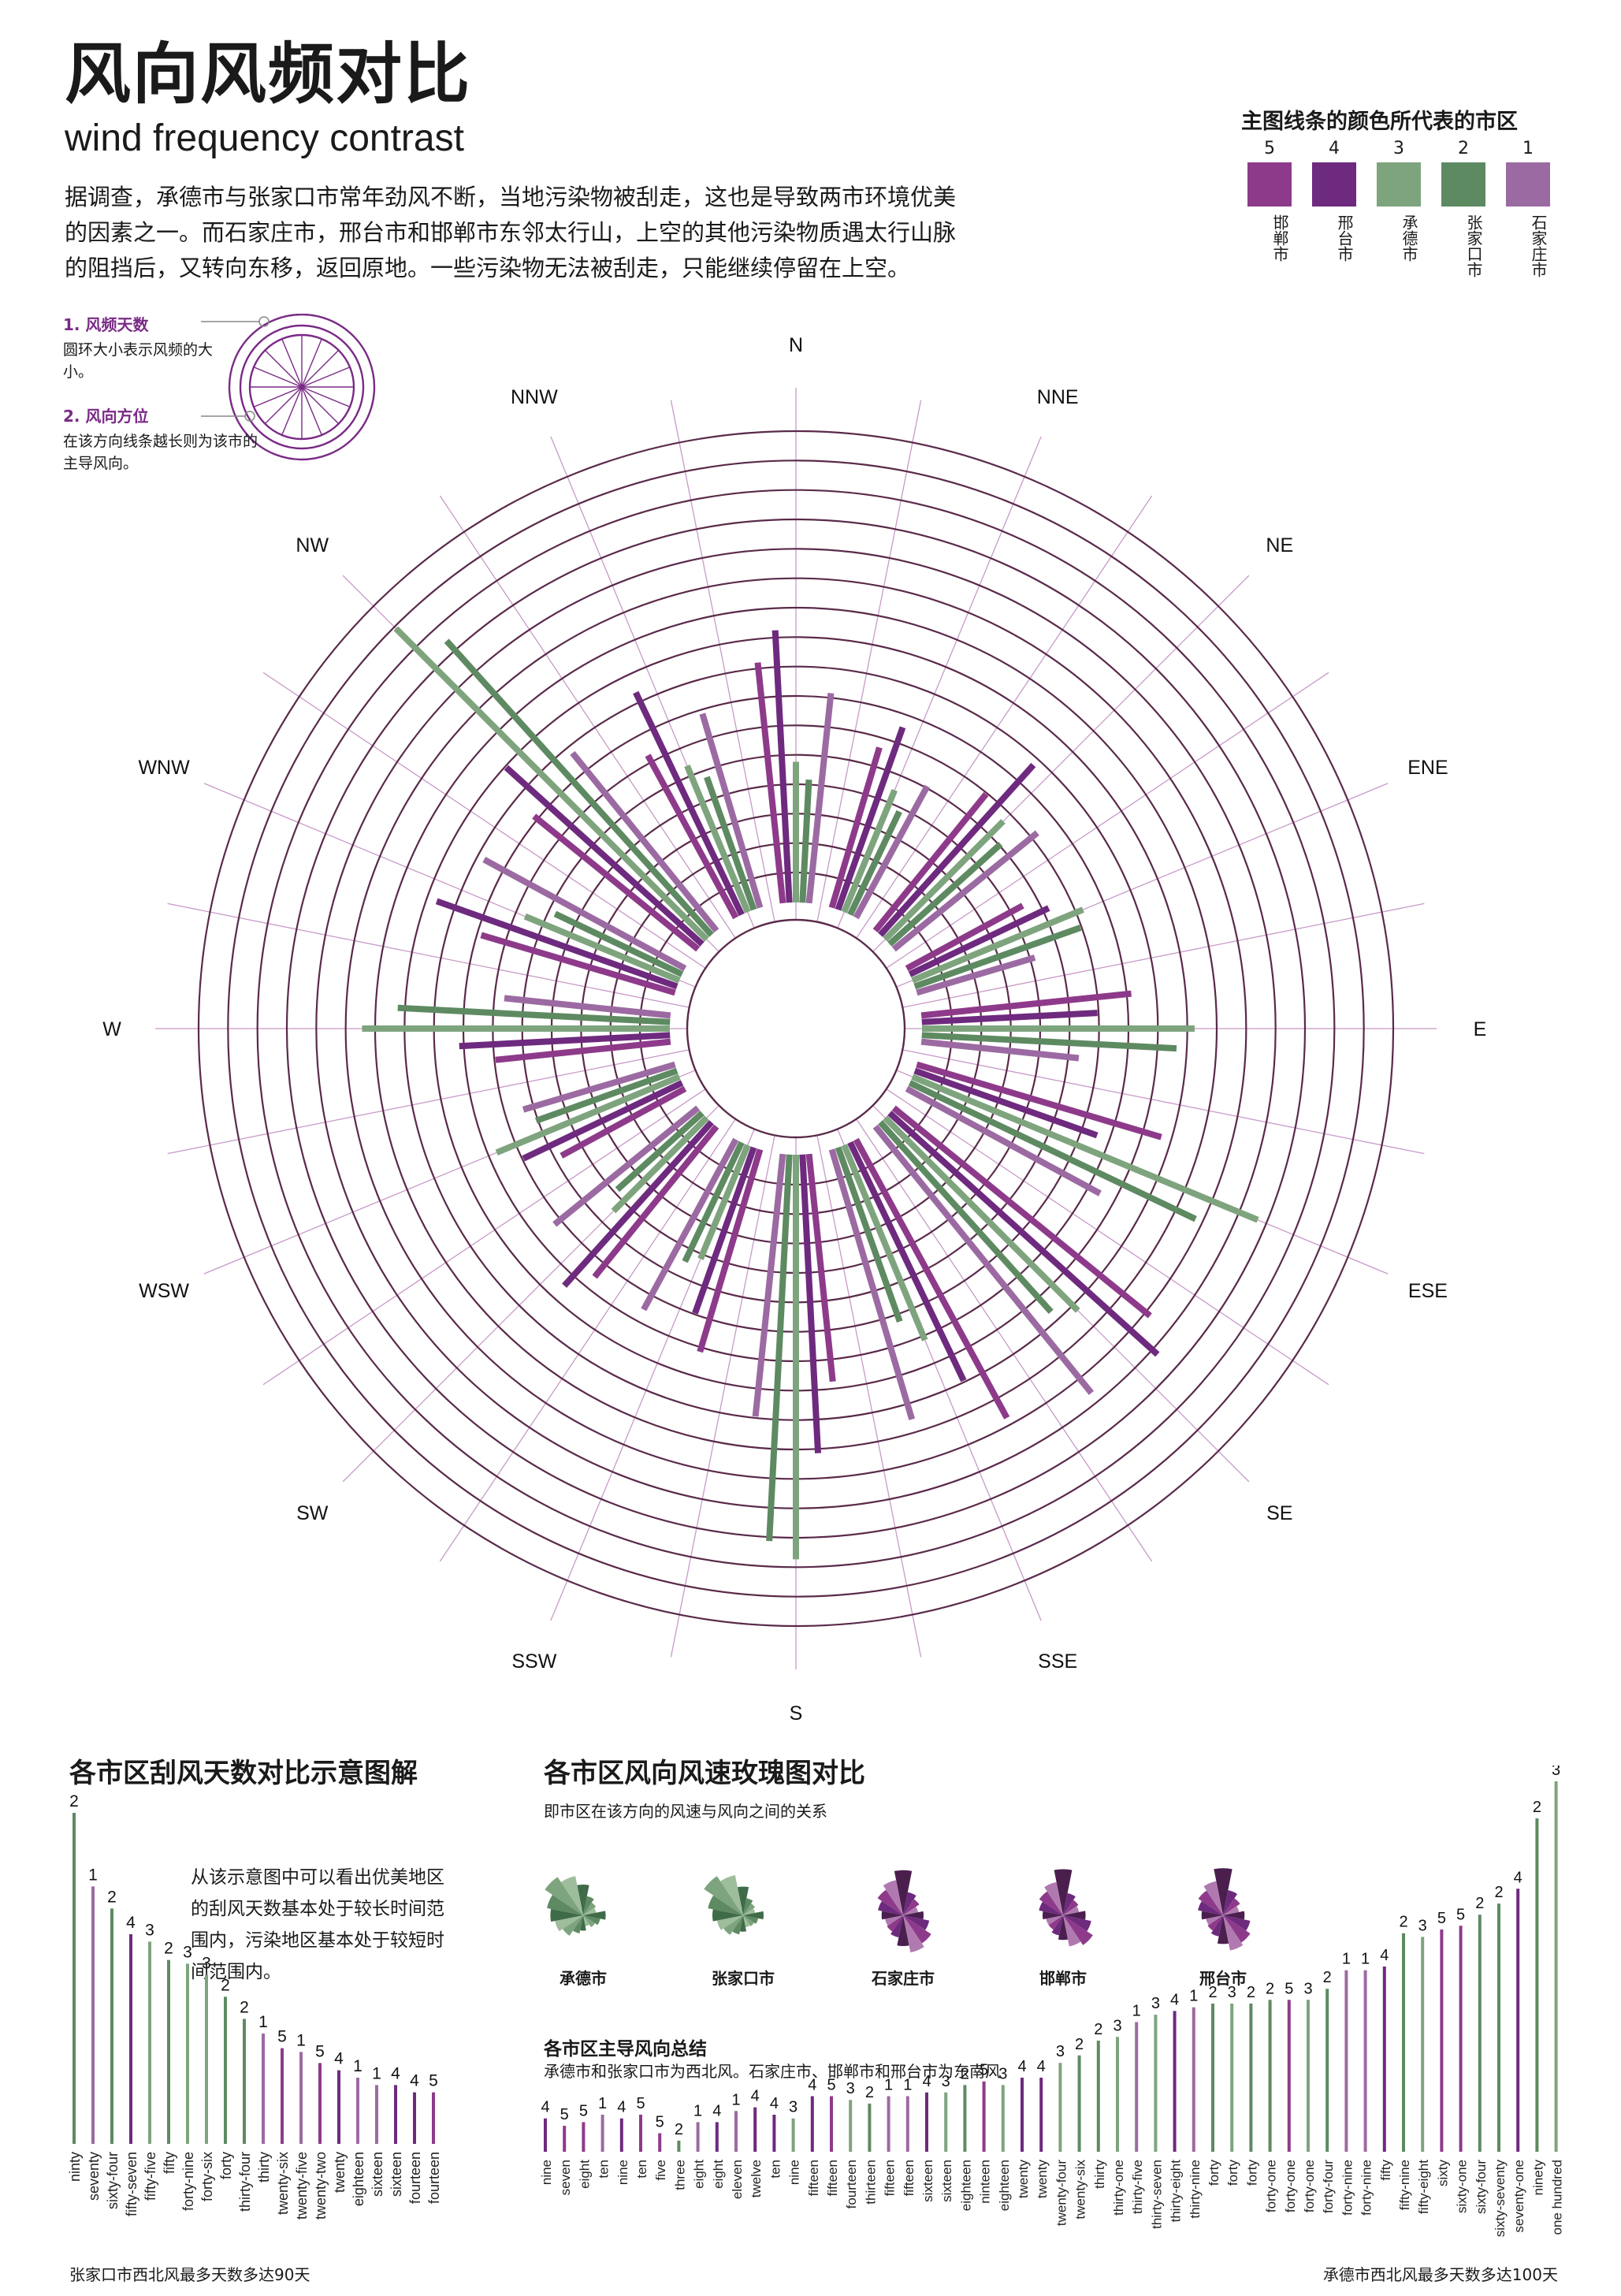 This screenshot has height=2296, width=1621. What do you see at coordinates (225, 1985) in the screenshot?
I see `left-bar-number: 2` at bounding box center [225, 1985].